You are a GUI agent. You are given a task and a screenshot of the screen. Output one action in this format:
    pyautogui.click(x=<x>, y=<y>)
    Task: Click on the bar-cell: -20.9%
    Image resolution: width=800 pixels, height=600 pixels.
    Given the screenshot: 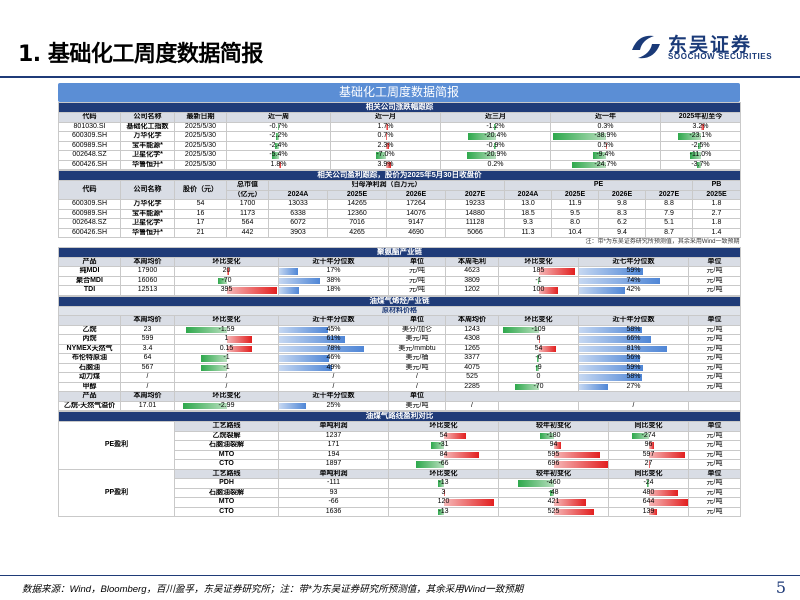 What is the action you would take?
    pyautogui.click(x=495, y=155)
    